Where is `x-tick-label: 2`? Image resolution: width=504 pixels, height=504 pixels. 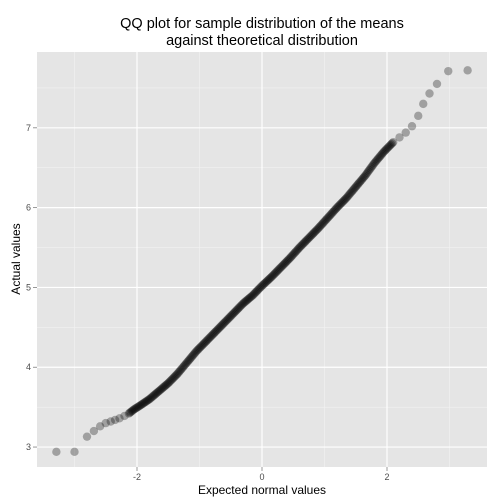 x-tick-label: 2 is located at coordinates (386, 477).